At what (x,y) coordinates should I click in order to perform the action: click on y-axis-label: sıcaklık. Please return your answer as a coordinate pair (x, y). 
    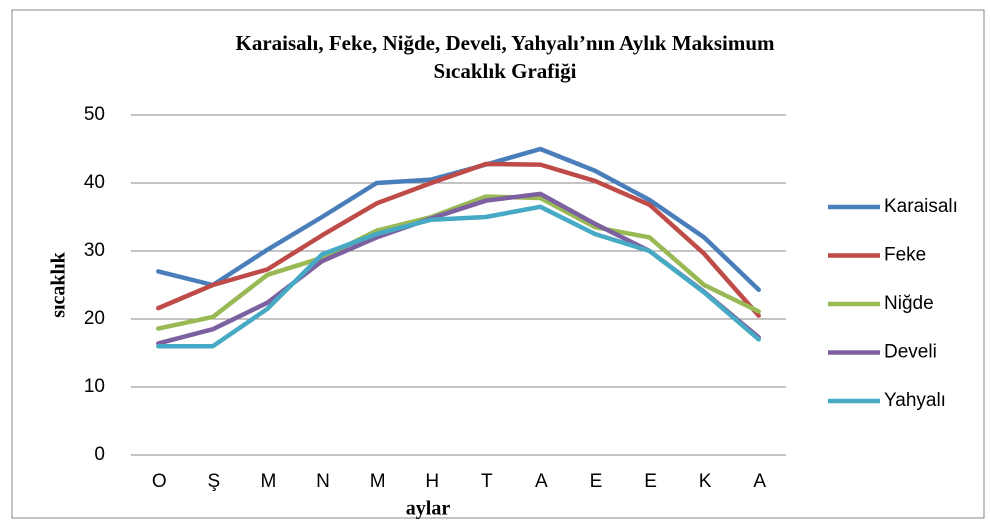
    Looking at the image, I should click on (59, 284).